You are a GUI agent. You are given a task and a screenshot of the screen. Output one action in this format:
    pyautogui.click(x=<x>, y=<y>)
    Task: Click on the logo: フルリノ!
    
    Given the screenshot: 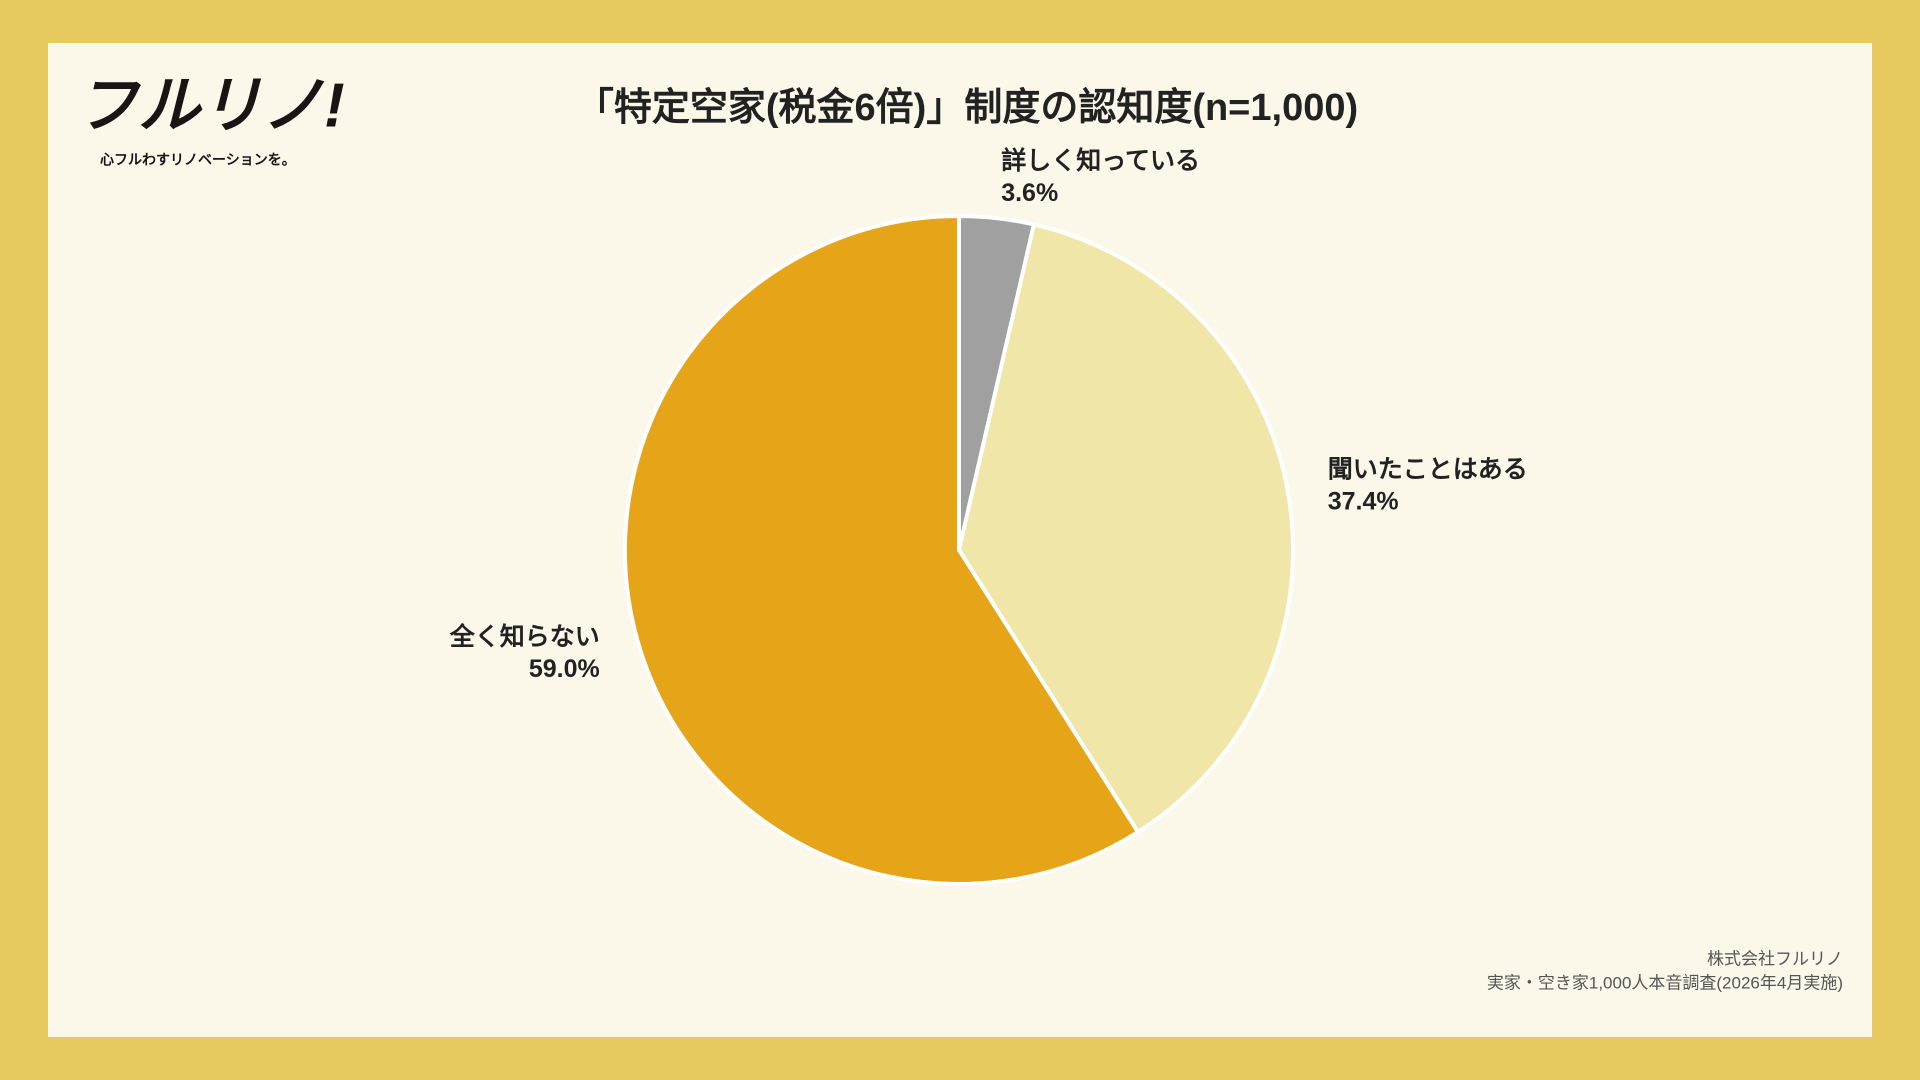 What is the action you would take?
    pyautogui.click(x=210, y=105)
    